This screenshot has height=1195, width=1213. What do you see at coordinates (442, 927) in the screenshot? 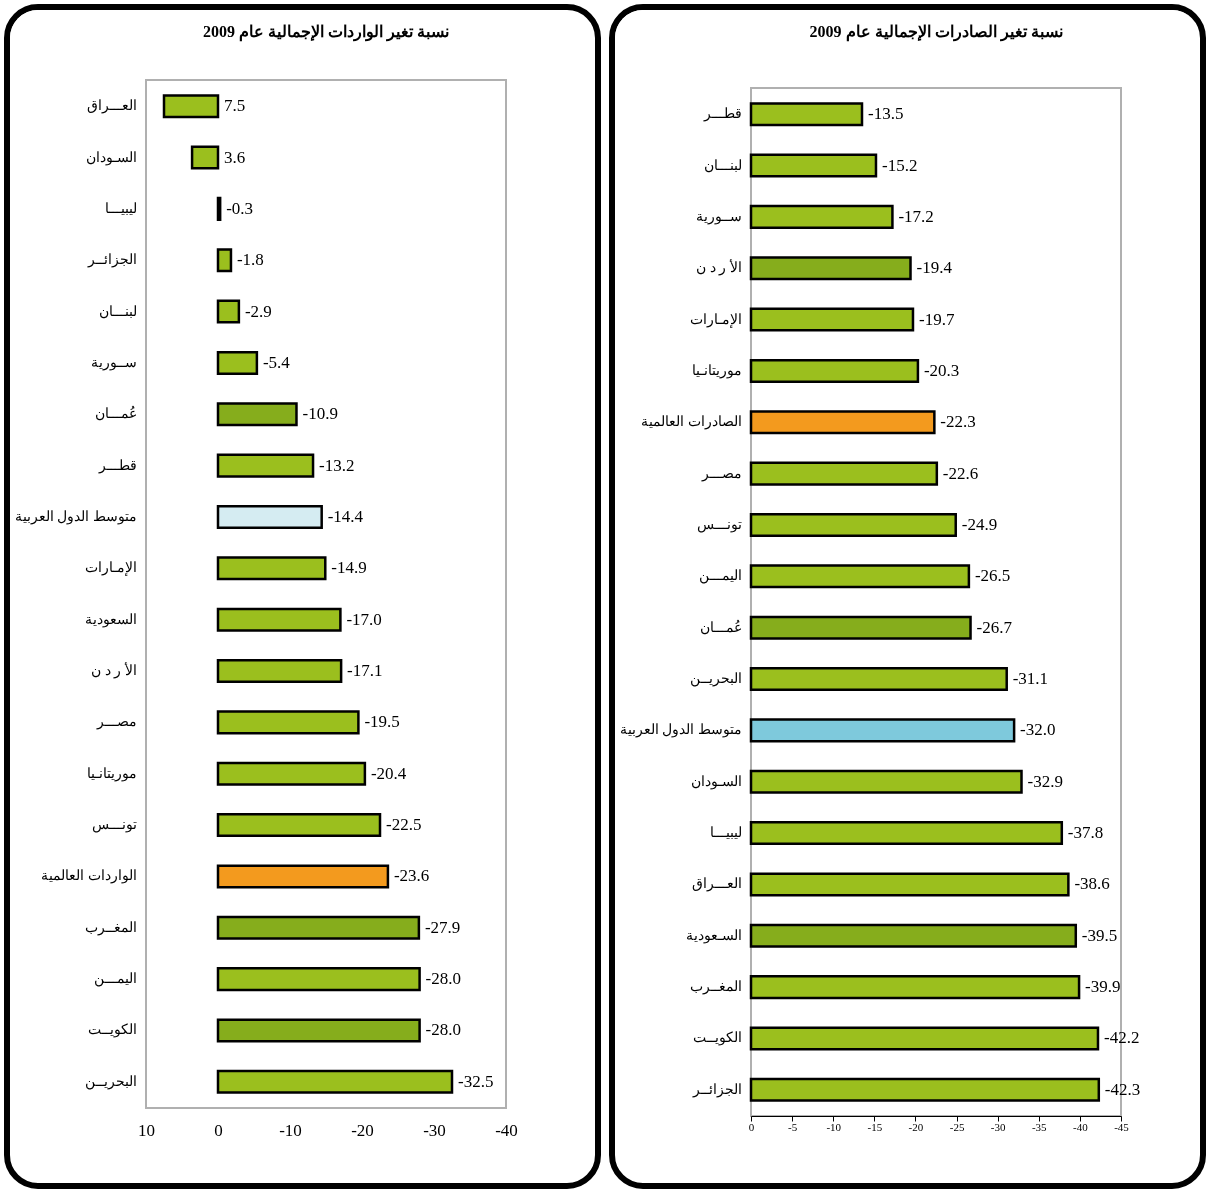
I see `data-label: -27.9` at bounding box center [442, 927].